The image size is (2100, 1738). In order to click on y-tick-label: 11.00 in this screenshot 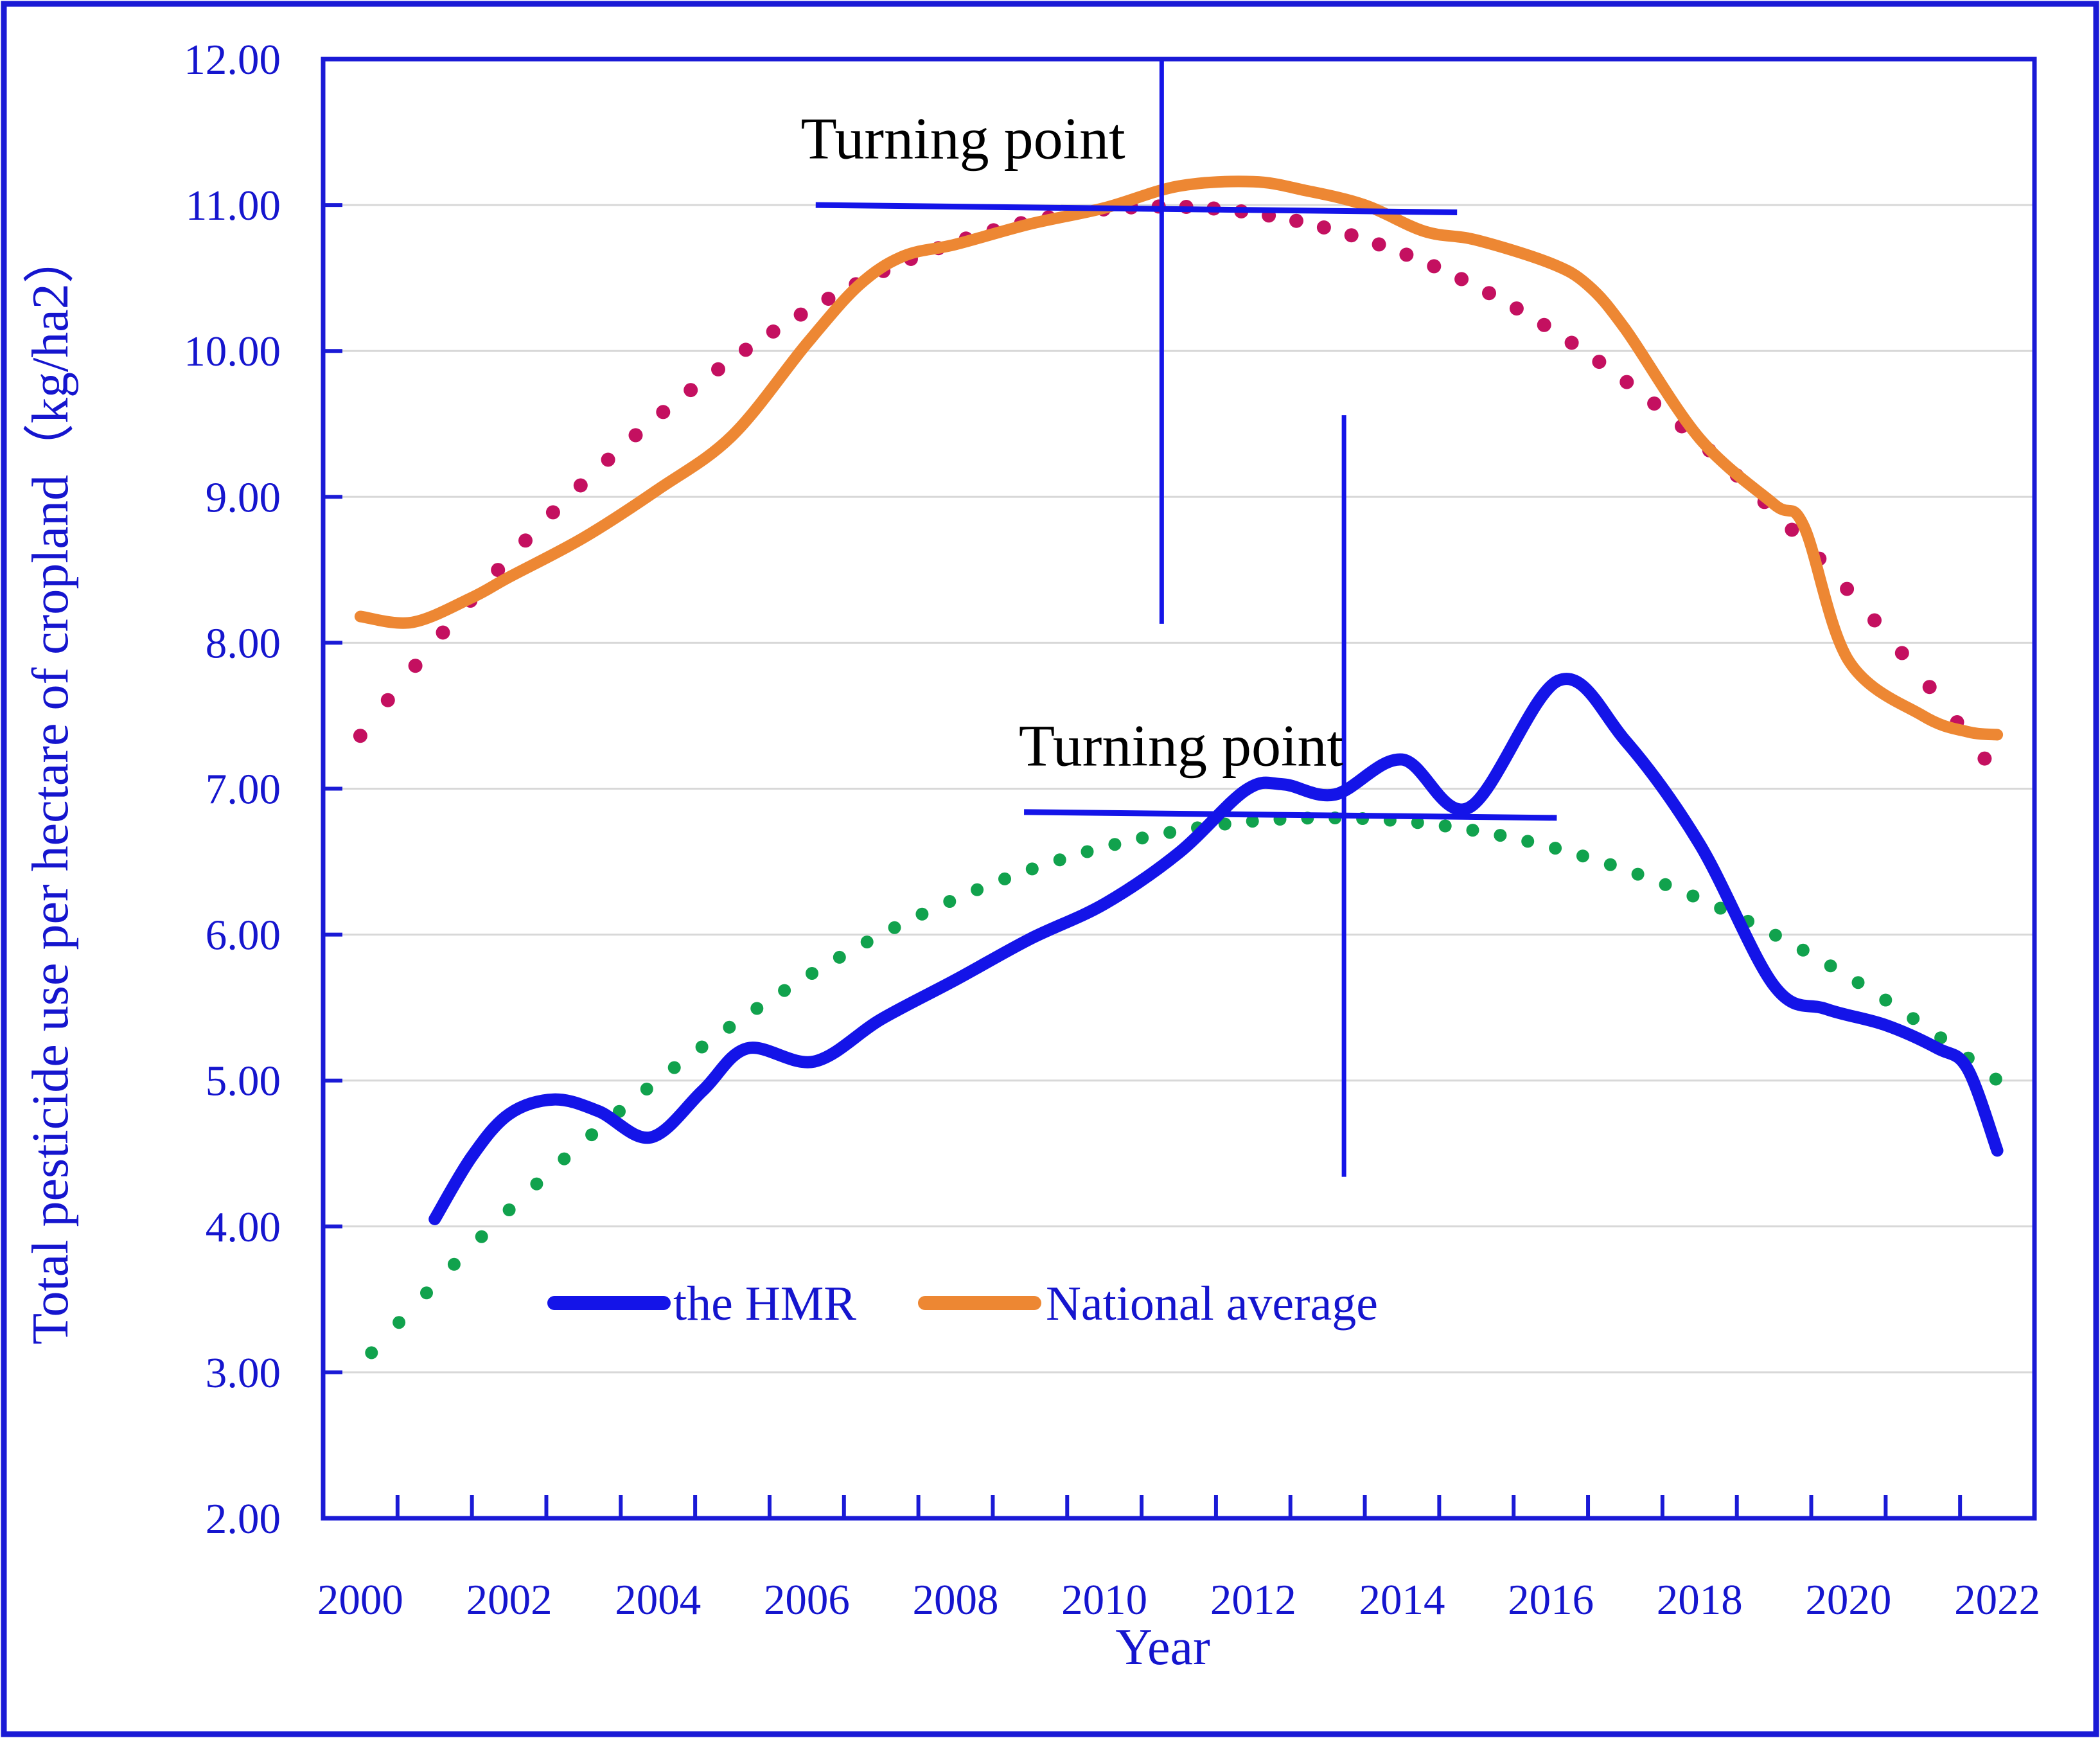, I will do `click(233, 205)`.